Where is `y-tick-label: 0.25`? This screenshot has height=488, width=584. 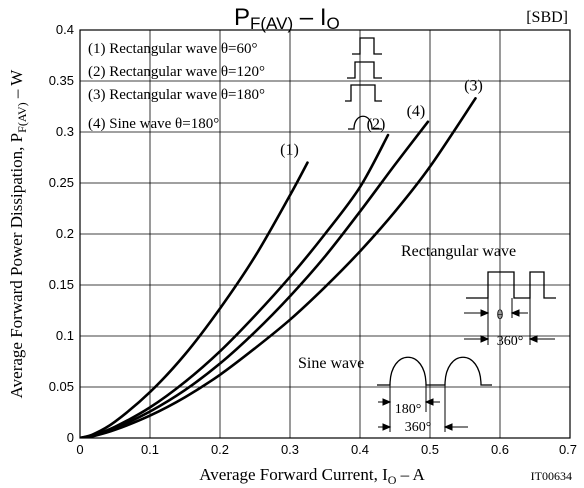 y-tick-label: 0.25 is located at coordinates (61, 182).